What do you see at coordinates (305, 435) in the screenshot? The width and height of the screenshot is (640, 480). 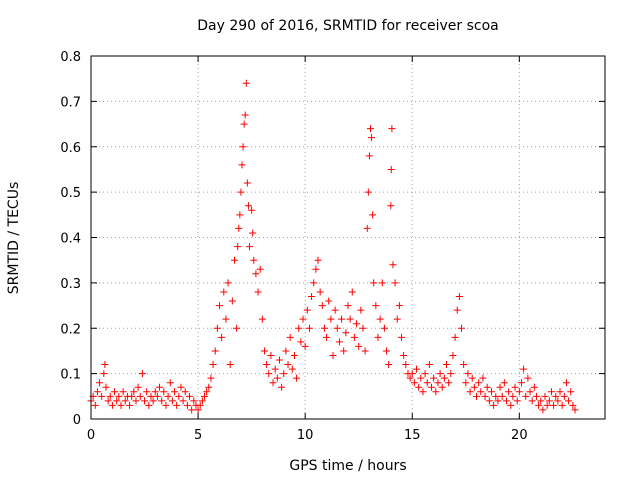 I see `x-tick-label: 10` at bounding box center [305, 435].